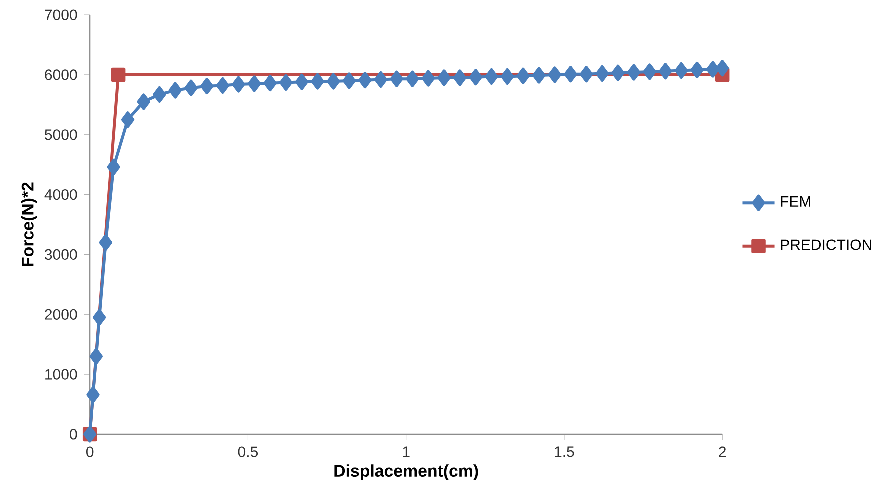 Image resolution: width=882 pixels, height=499 pixels. I want to click on y-tick-label: 0, so click(74, 434).